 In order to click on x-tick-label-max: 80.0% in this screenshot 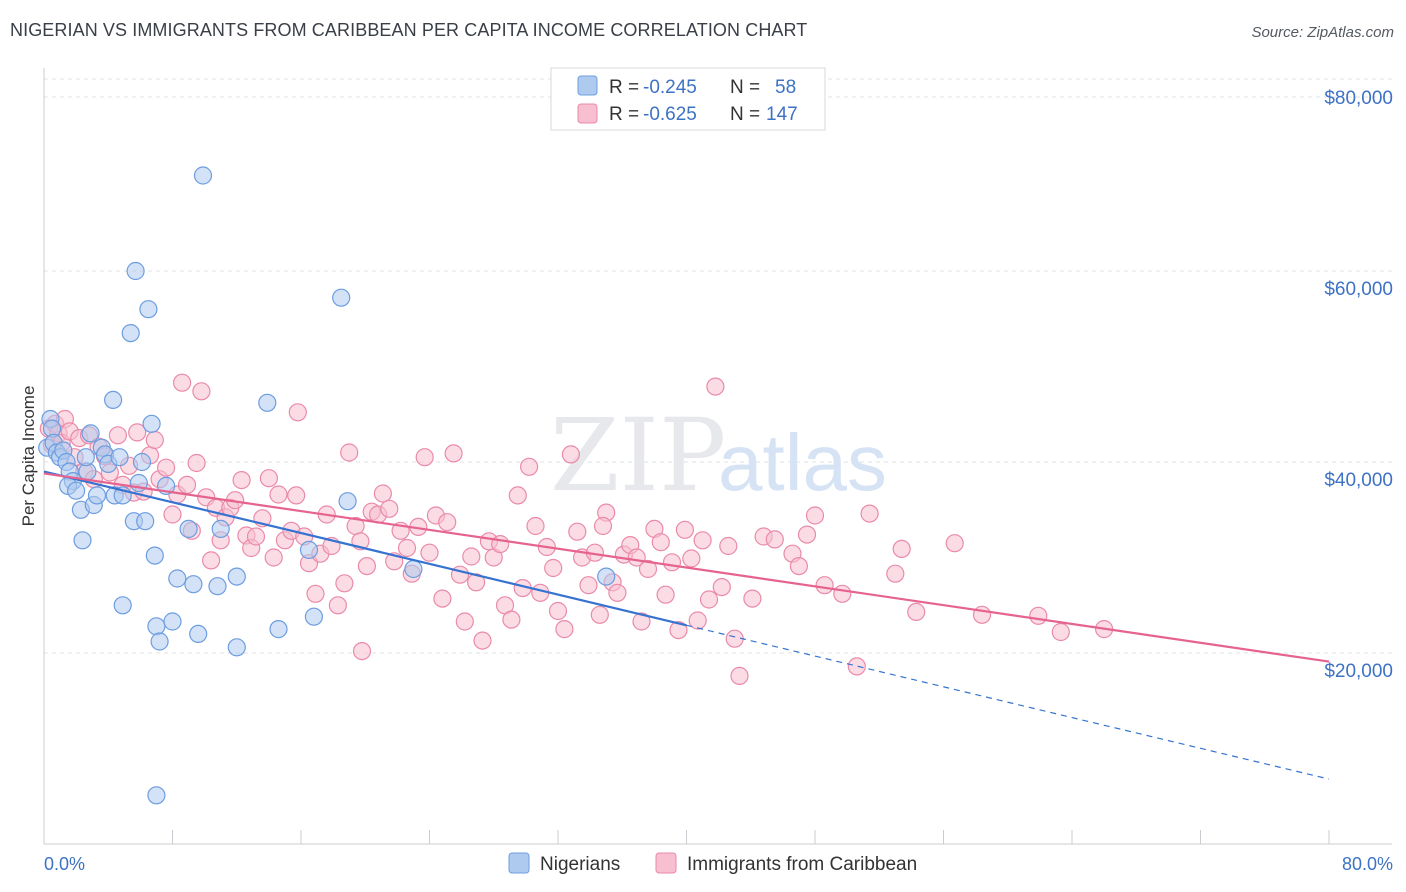, I will do `click(1367, 864)`.